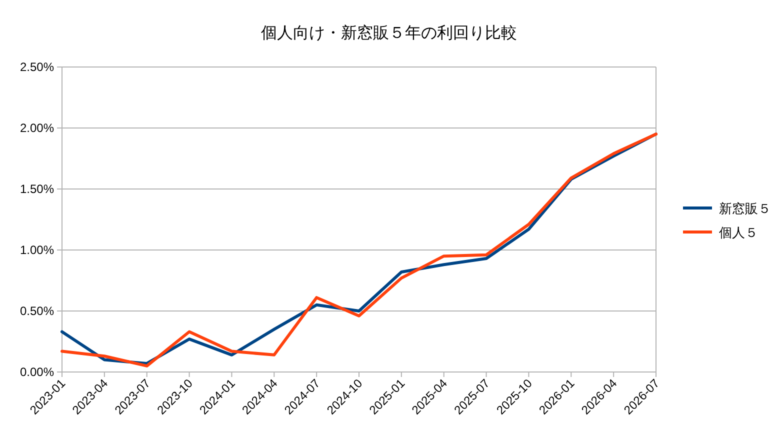 The width and height of the screenshot is (779, 438). What do you see at coordinates (37, 128) in the screenshot?
I see `y-tick-label: 2.00%` at bounding box center [37, 128].